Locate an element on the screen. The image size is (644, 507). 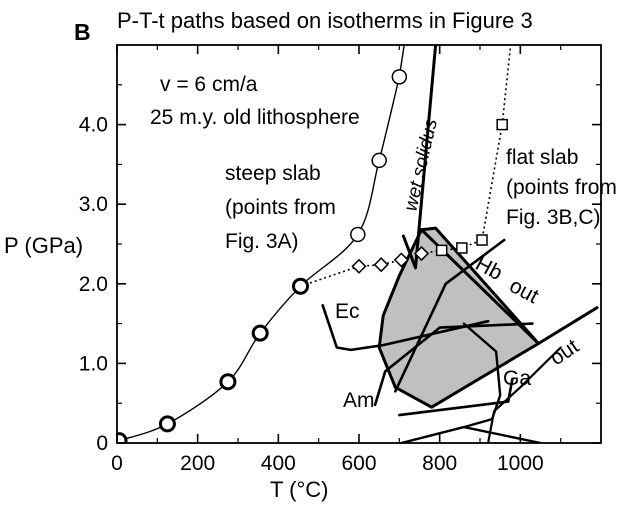
shaded-stability-field is located at coordinates (459, 318).